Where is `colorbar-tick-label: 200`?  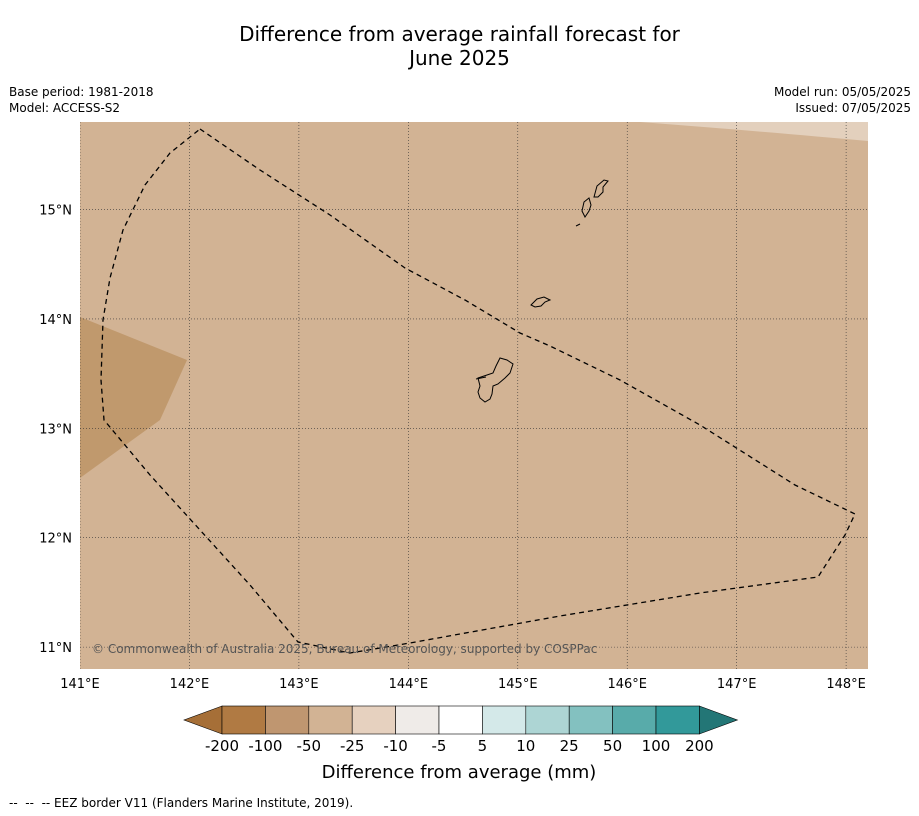
colorbar-tick-label: 200 is located at coordinates (699, 746).